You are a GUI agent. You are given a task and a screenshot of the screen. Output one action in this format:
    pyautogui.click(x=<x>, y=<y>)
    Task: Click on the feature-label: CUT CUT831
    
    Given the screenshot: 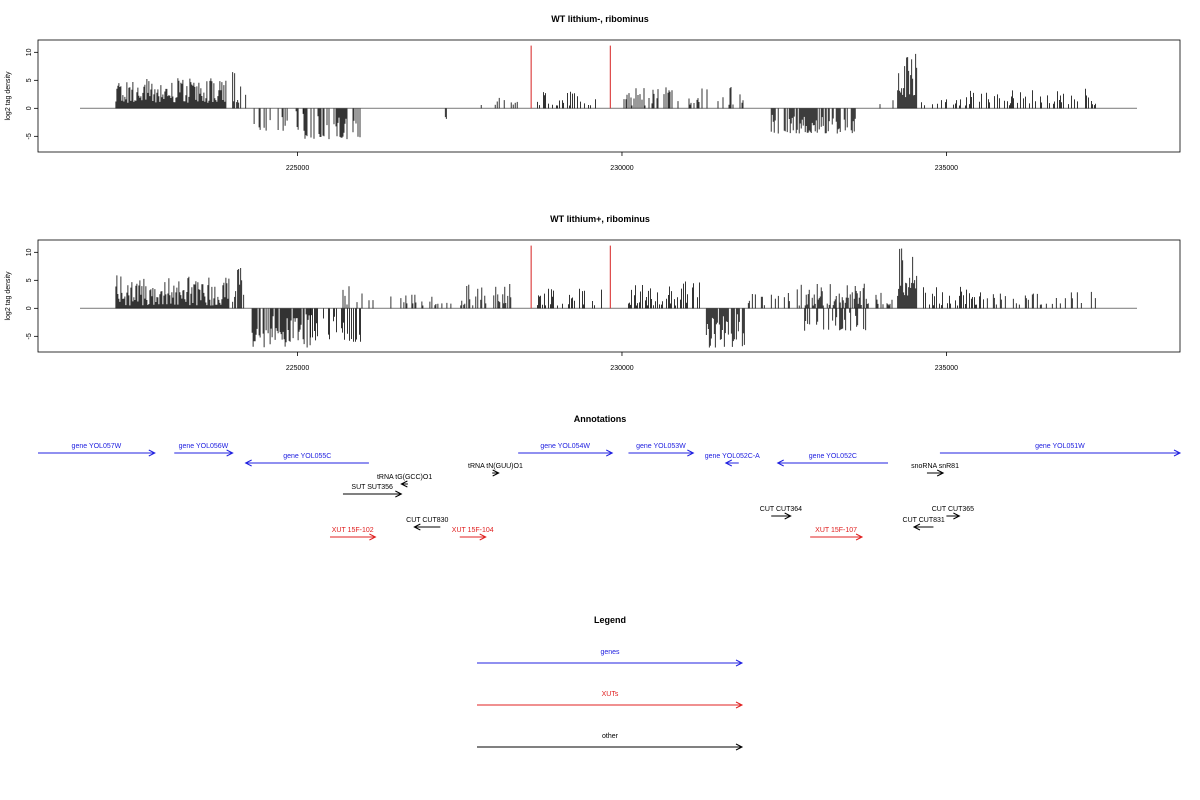 What is the action you would take?
    pyautogui.click(x=924, y=520)
    